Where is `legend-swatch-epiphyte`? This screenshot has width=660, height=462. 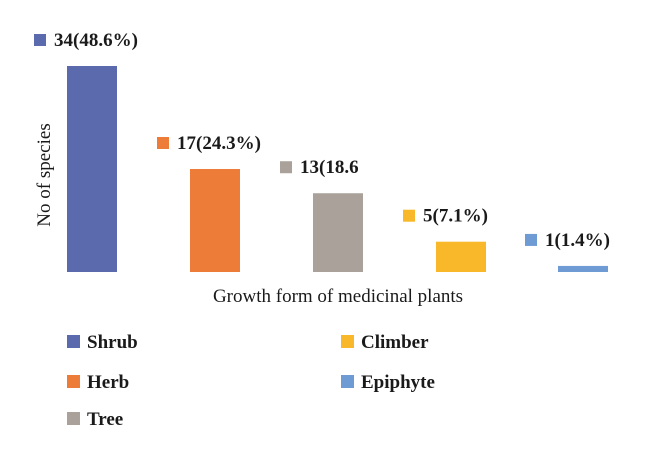
legend-swatch-epiphyte is located at coordinates (347, 381).